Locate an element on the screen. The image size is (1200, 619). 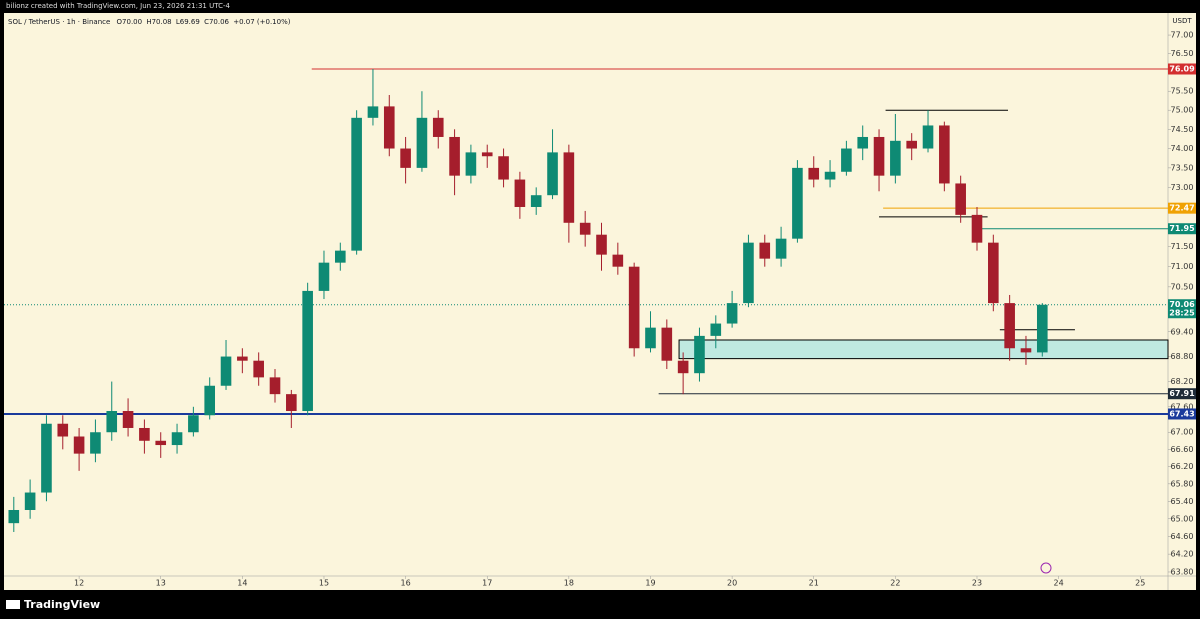
y-tick-label: 75.00 is located at coordinates (1182, 110).